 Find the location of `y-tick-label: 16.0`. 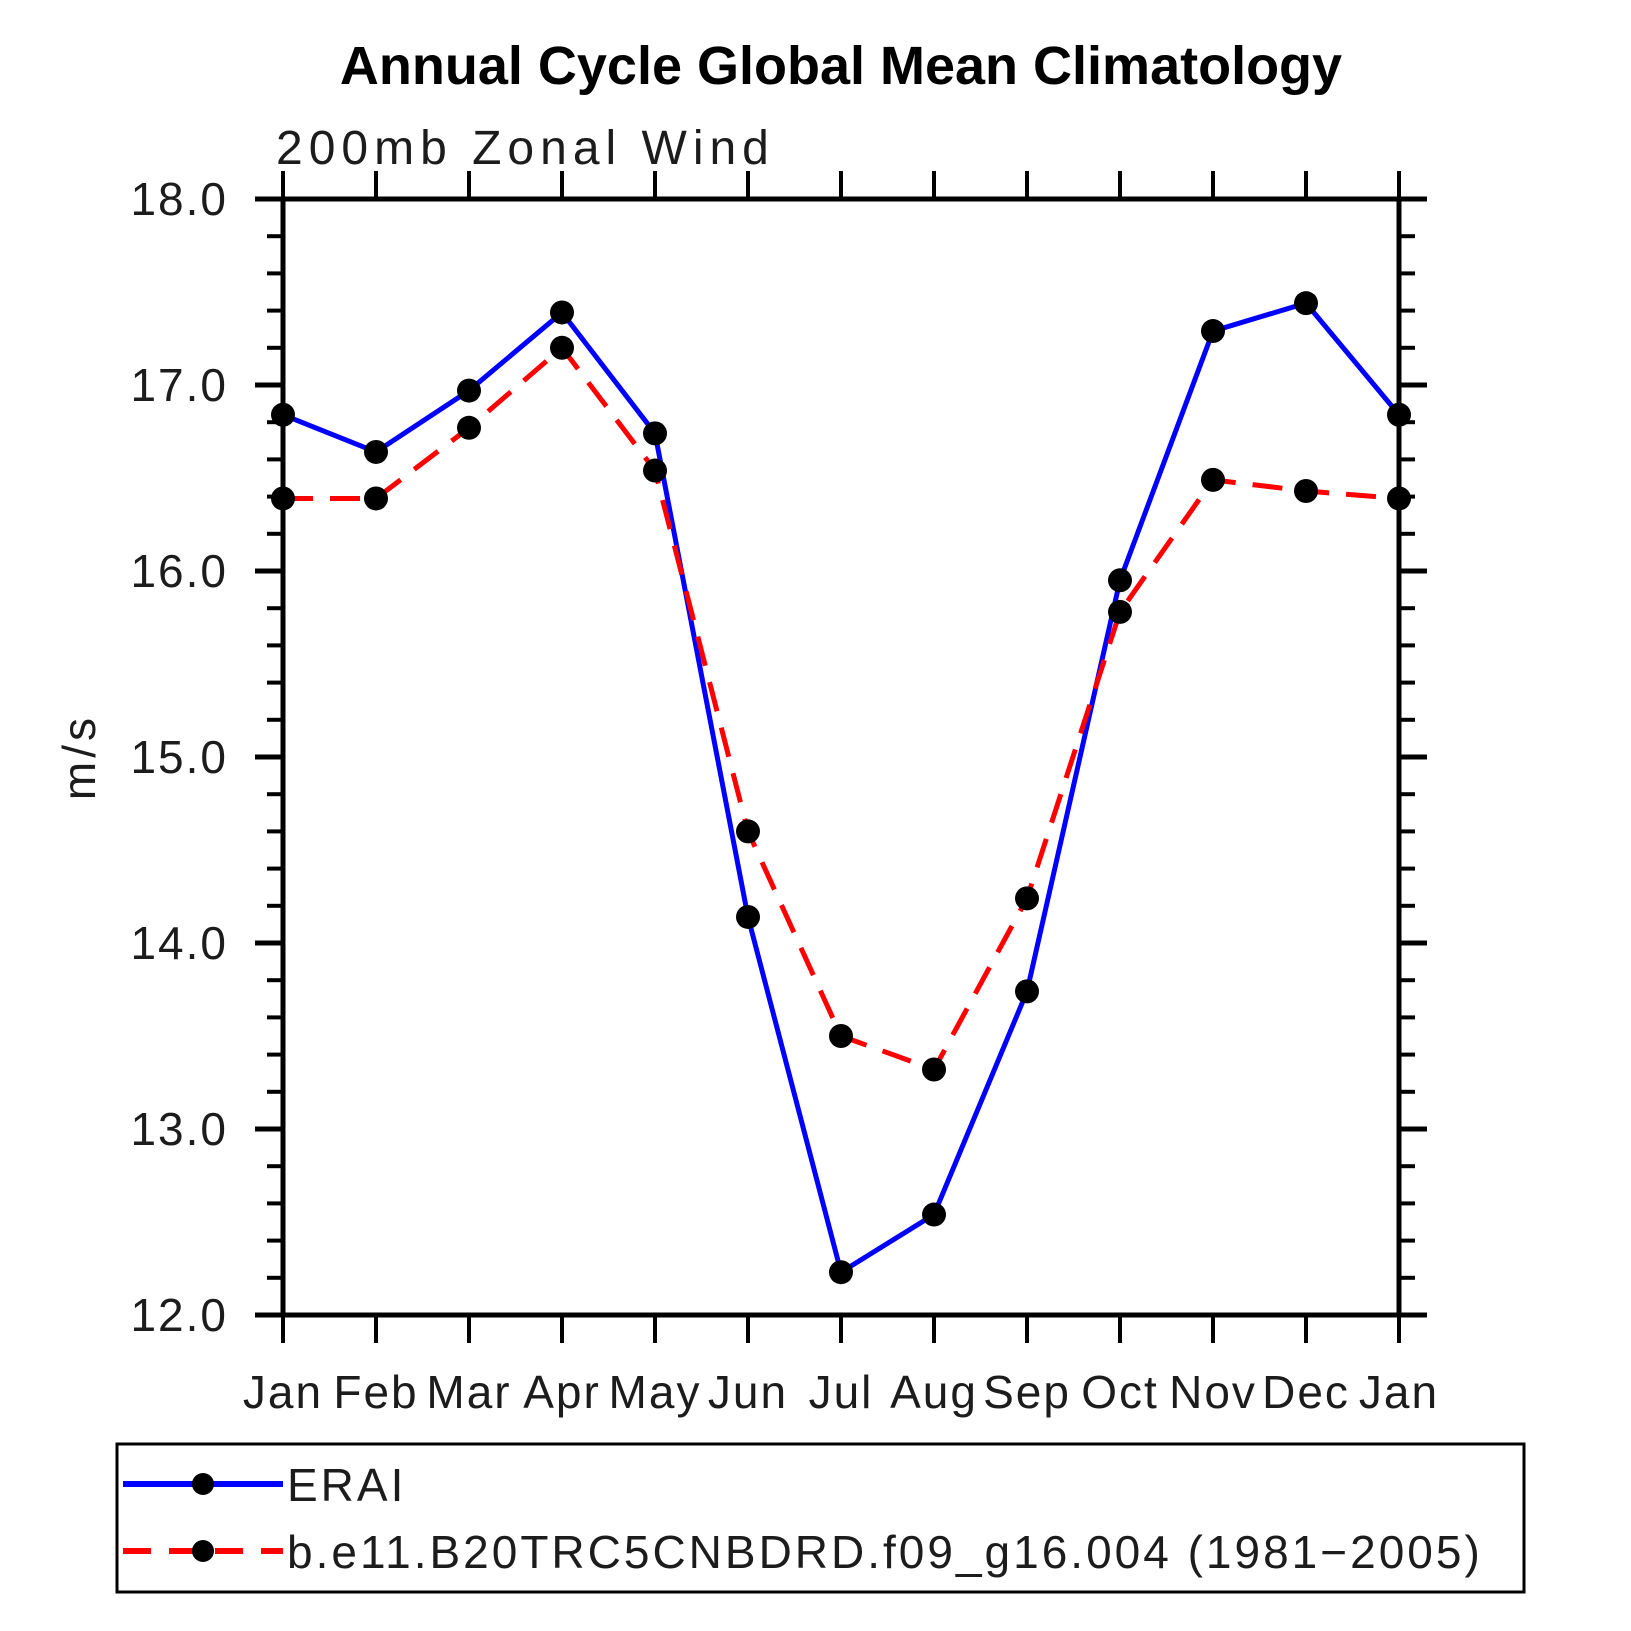

y-tick-label: 16.0 is located at coordinates (179, 571).